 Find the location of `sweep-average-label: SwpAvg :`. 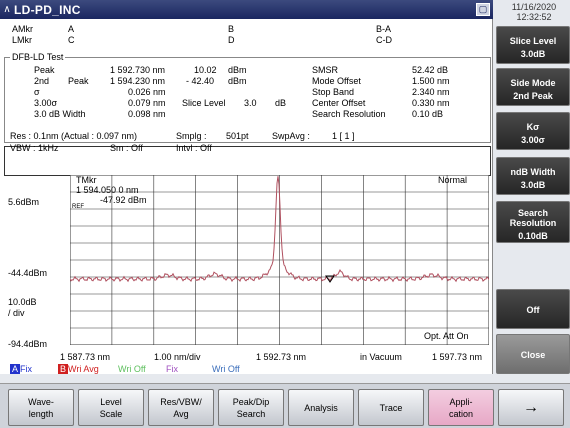

sweep-average-label: SwpAvg : is located at coordinates (291, 136).